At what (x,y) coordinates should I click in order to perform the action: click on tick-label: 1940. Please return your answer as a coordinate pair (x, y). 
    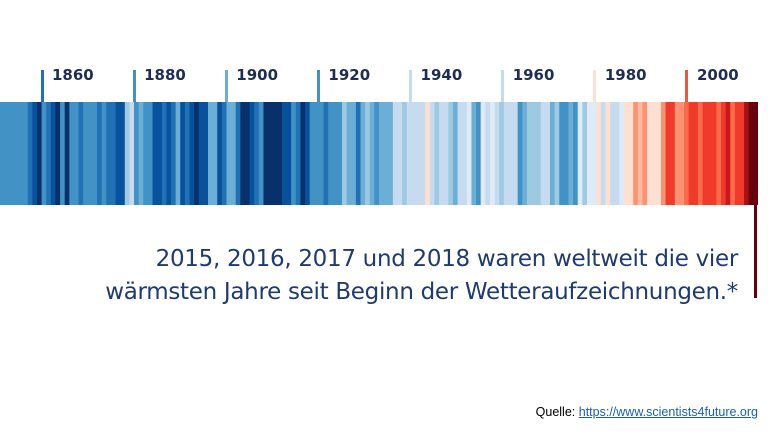
    Looking at the image, I should click on (441, 75).